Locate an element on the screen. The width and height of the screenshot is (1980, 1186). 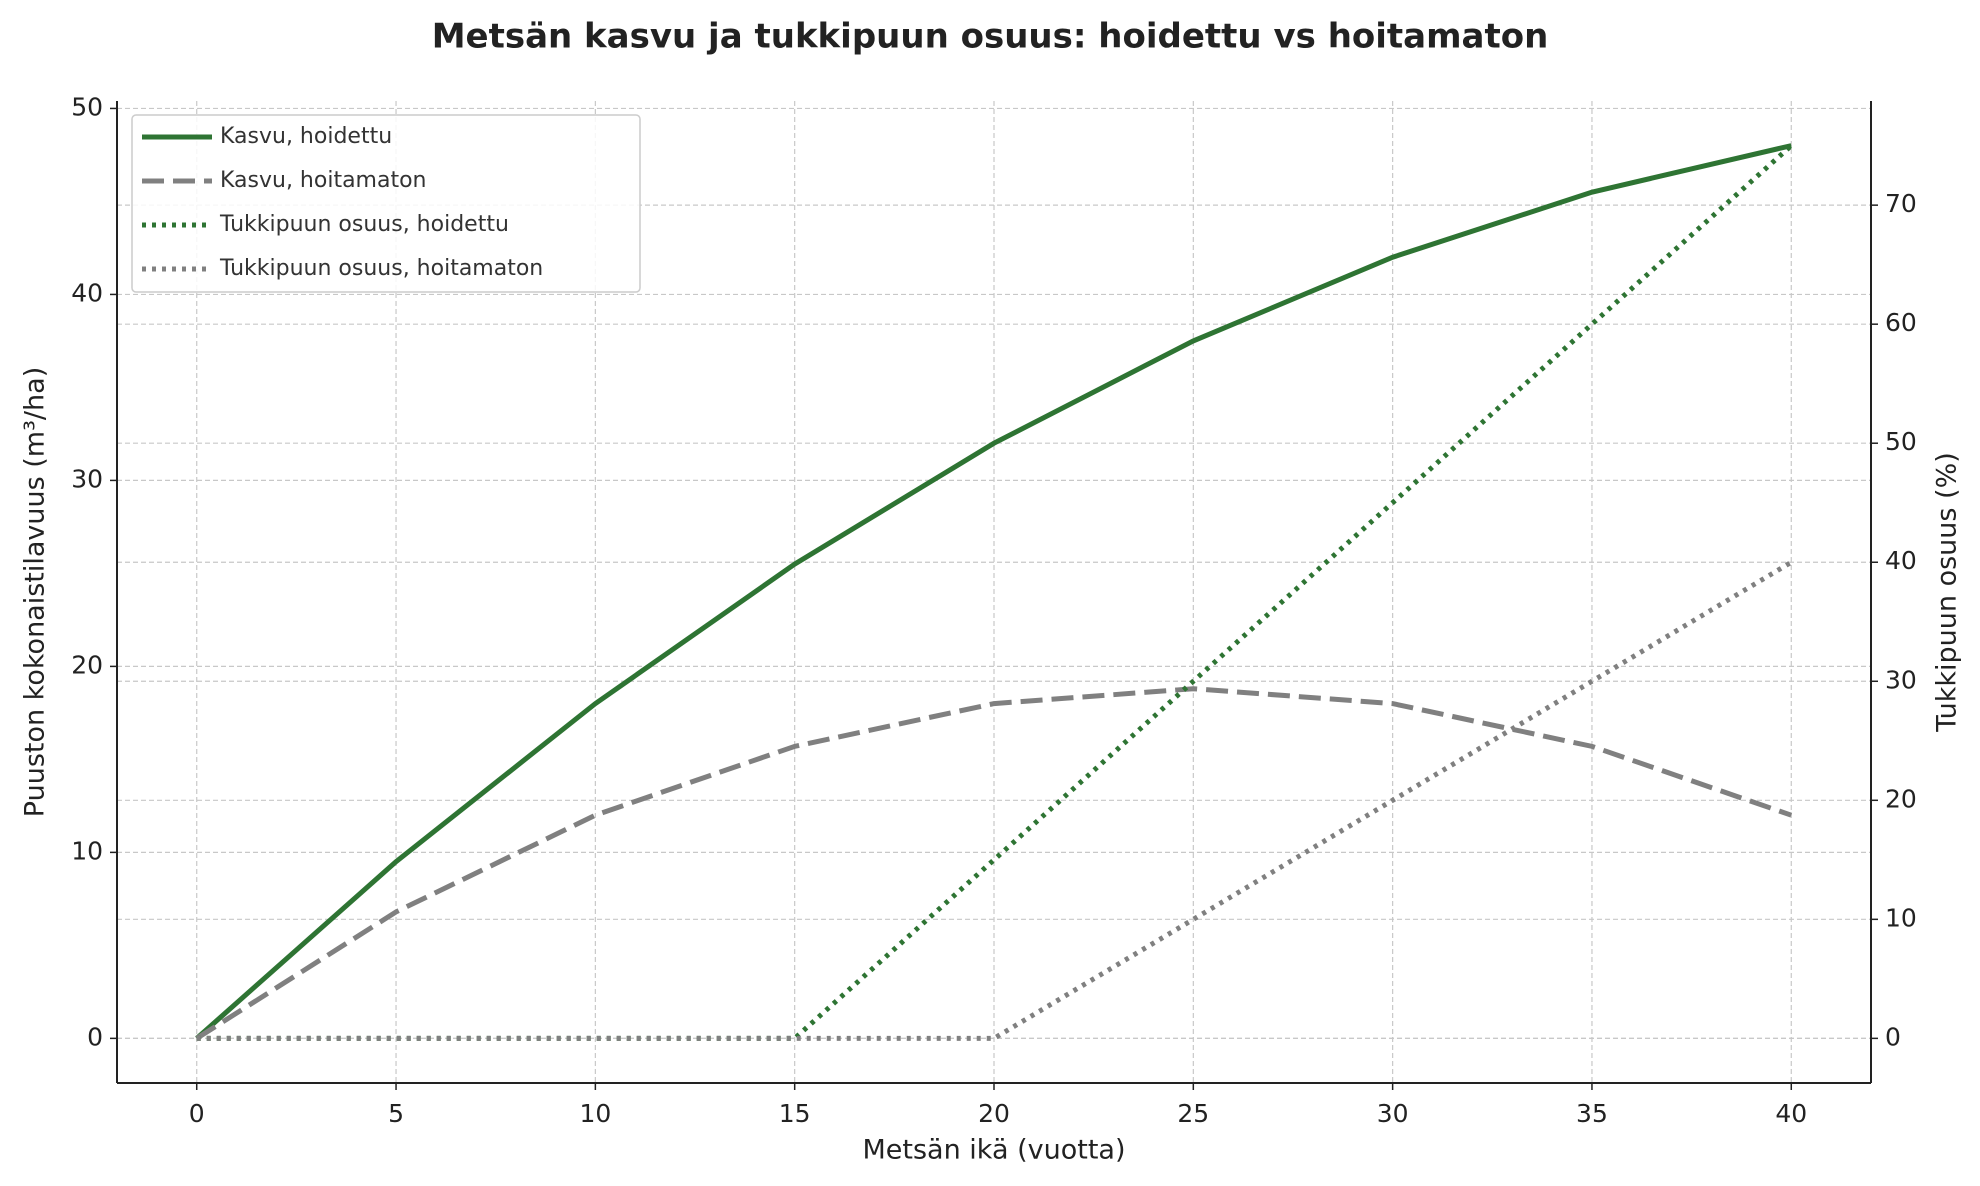
y2-tick-label: 60 is located at coordinates (1901, 322).